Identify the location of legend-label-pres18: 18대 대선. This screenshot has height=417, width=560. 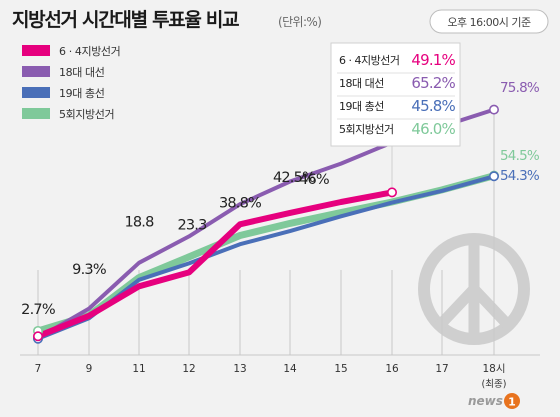
(81, 72).